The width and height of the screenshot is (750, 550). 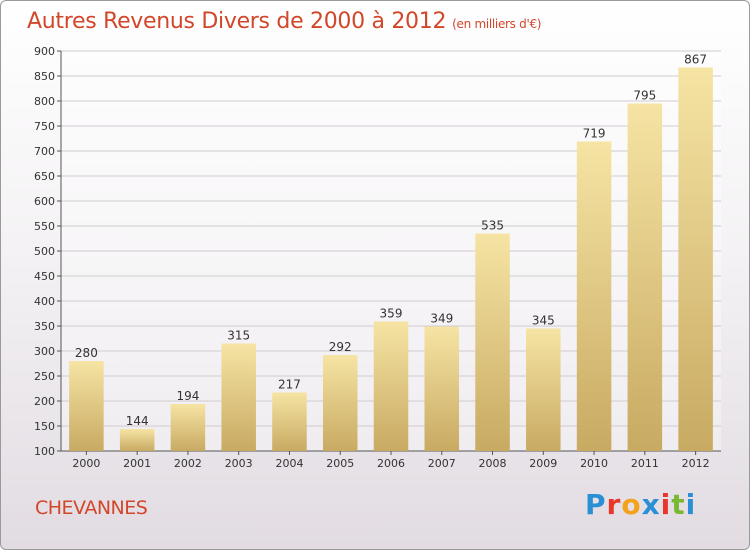 I want to click on y-tick-label: 200, so click(x=44, y=401).